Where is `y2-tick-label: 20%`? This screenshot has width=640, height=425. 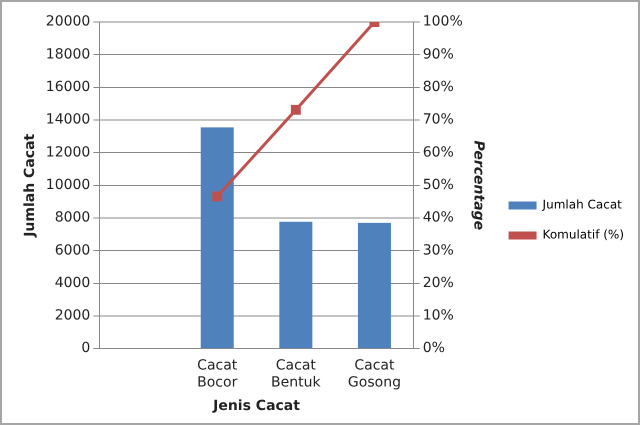
y2-tick-label: 20% is located at coordinates (438, 282).